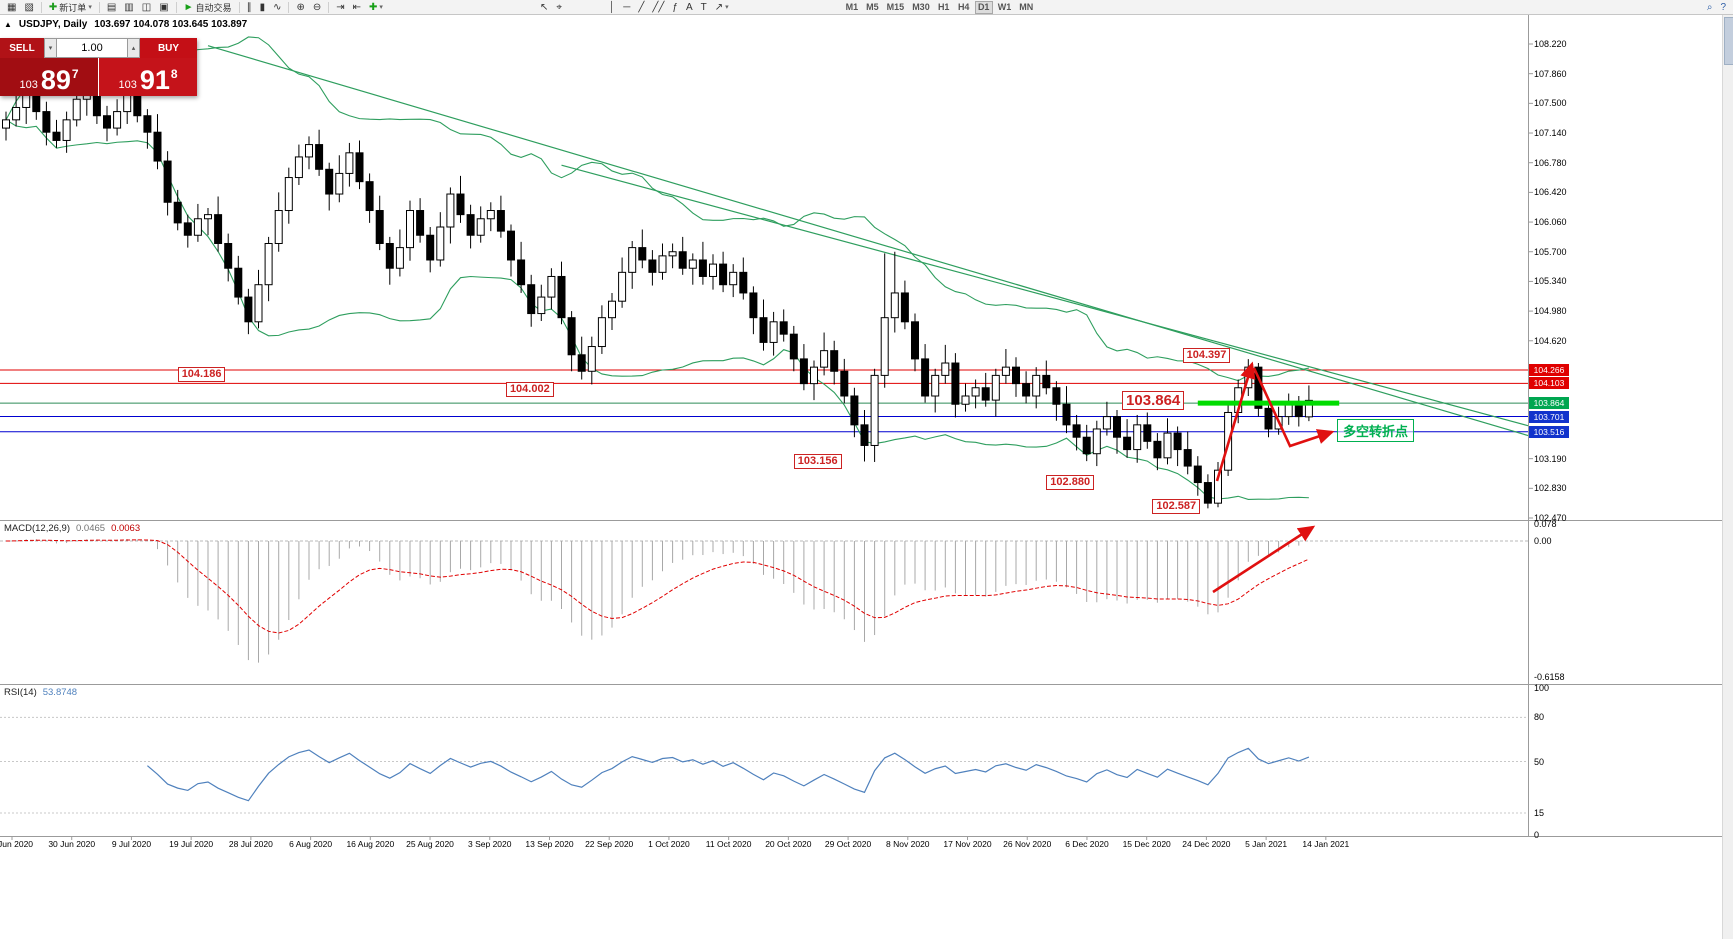 Image resolution: width=1733 pixels, height=939 pixels. Describe the element at coordinates (148, 77) in the screenshot. I see `buy-price-button: 103 91 8` at that location.